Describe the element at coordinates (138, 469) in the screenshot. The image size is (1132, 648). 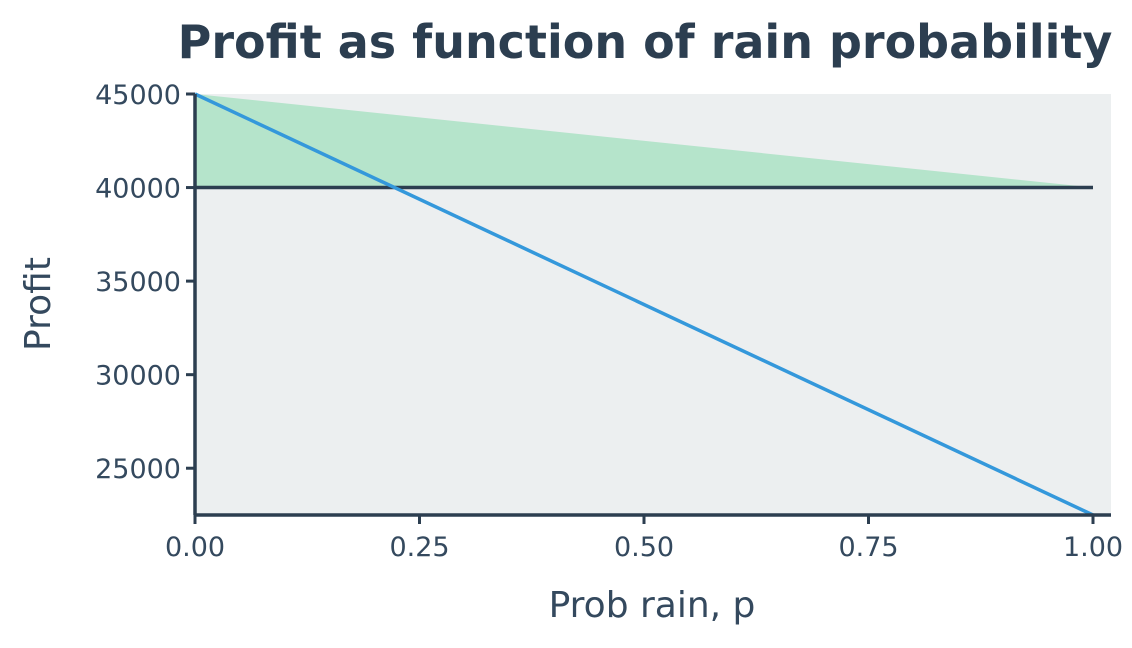
I see `y-tick-label: 25000` at that location.